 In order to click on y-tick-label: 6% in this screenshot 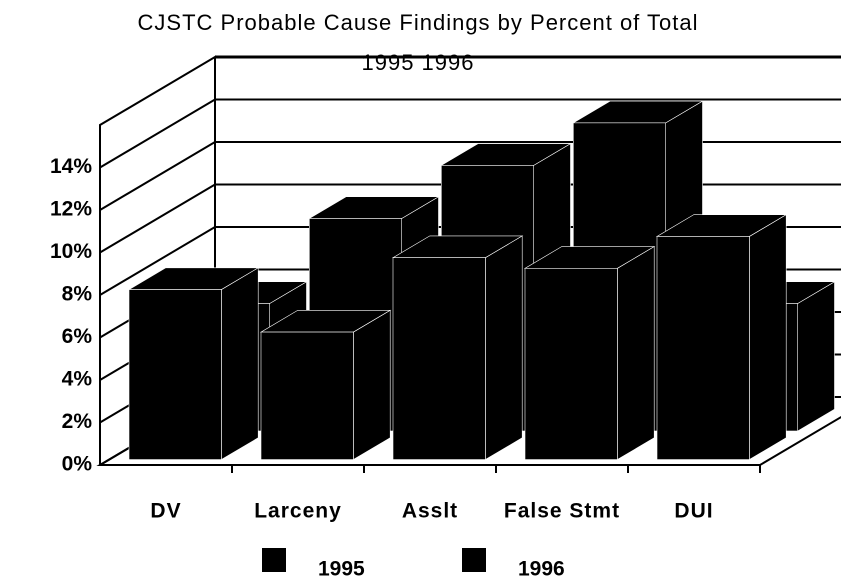, I will do `click(77, 336)`.